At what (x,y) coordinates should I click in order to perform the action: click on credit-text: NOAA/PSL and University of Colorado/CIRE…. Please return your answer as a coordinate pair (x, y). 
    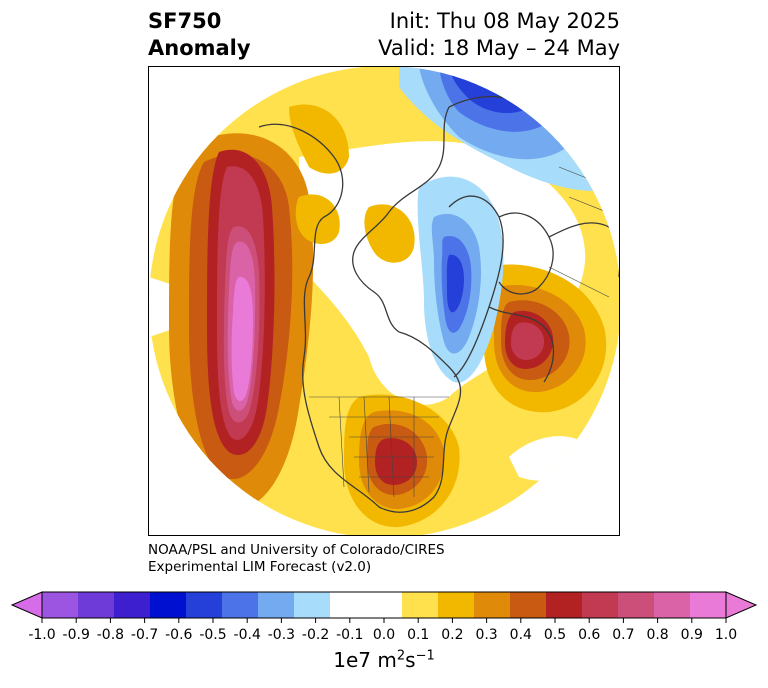
    Looking at the image, I should click on (296, 559).